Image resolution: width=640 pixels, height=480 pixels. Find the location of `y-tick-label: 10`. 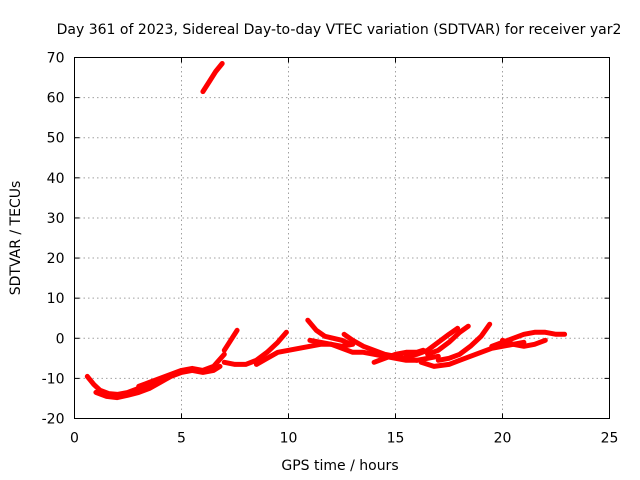

y-tick-label: 10 is located at coordinates (56, 299).